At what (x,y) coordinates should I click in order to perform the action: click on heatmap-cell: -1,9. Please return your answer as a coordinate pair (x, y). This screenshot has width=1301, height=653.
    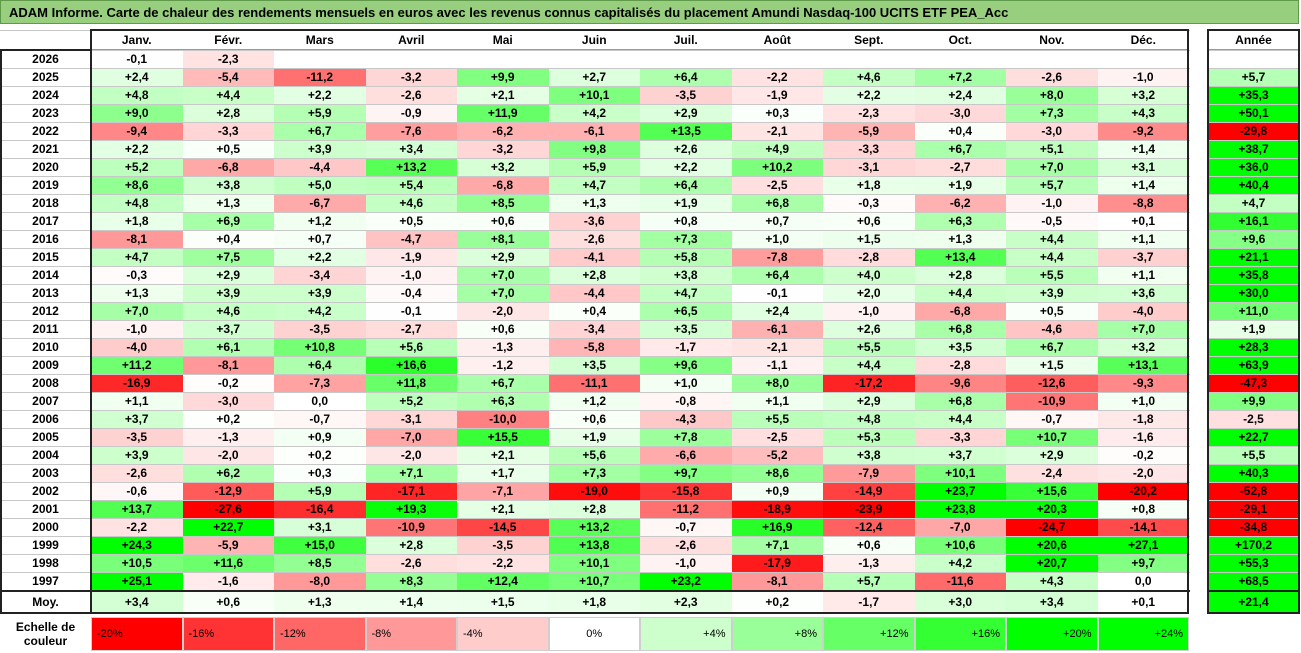
    Looking at the image, I should click on (777, 95).